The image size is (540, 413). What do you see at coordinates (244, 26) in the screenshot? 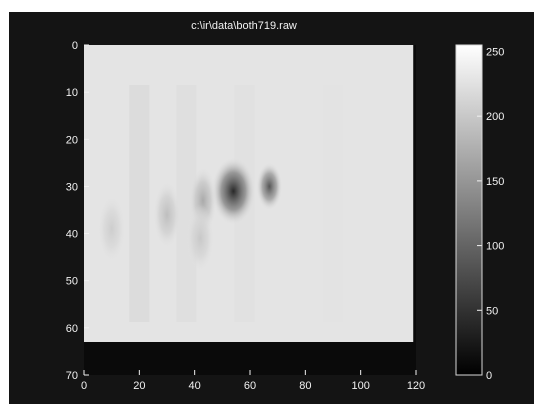
I see `chart-title: c:\ir\data\both719.raw` at bounding box center [244, 26].